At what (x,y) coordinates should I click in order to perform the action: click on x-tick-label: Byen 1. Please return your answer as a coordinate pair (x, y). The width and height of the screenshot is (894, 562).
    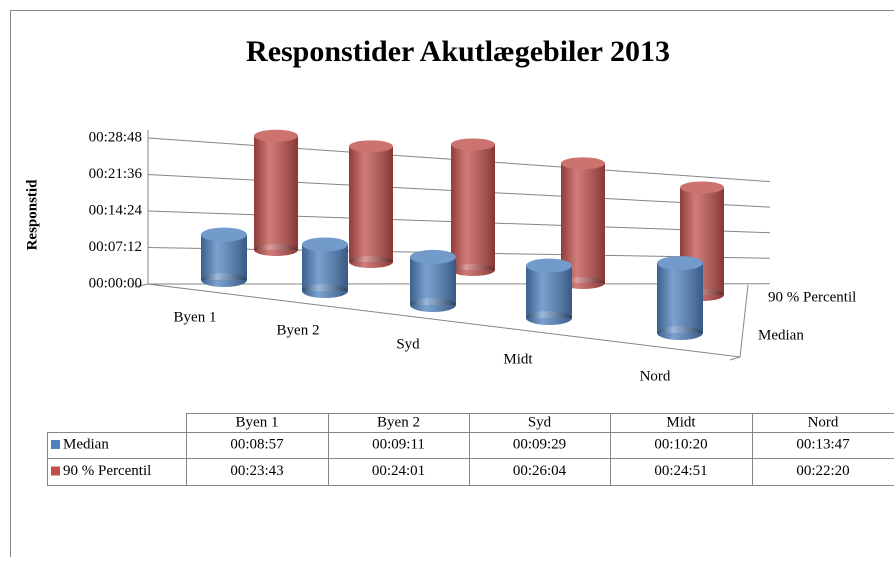
    Looking at the image, I should click on (195, 317).